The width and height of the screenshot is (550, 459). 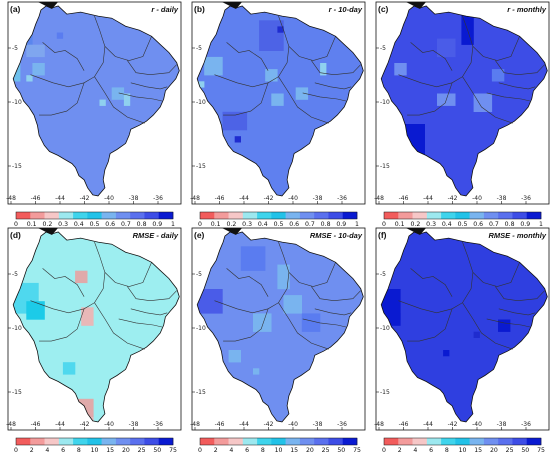 What do you see at coordinates (400, 450) in the screenshot?
I see `colorbar-label: 2` at bounding box center [400, 450].